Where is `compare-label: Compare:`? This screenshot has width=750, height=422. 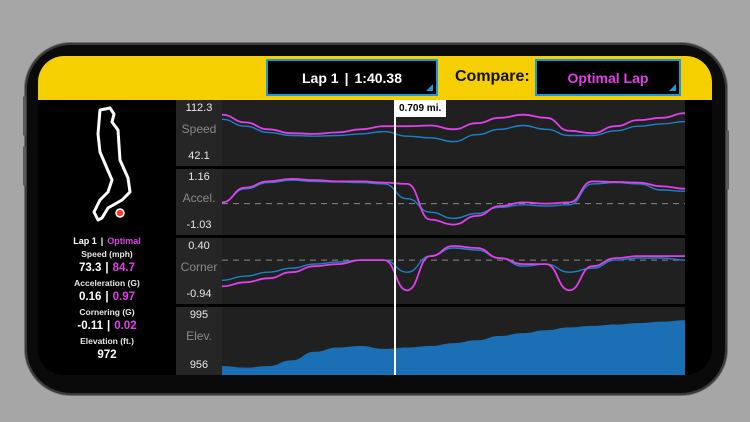 compare-label: Compare: is located at coordinates (492, 76).